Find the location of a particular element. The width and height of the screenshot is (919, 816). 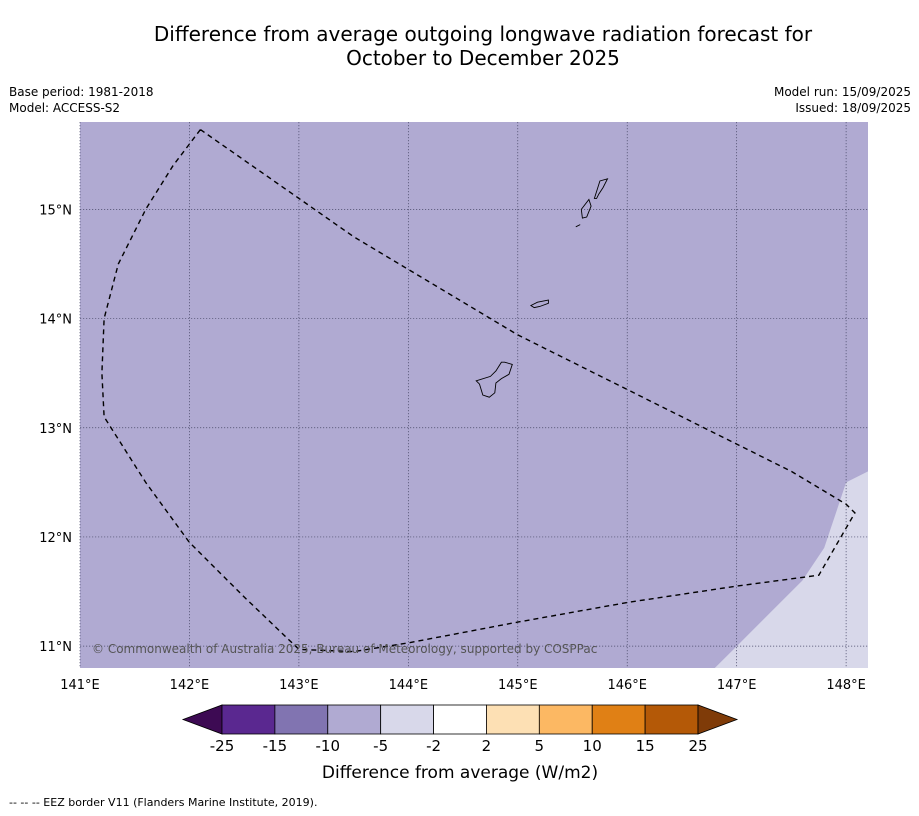

island-aguijan is located at coordinates (578, 226).